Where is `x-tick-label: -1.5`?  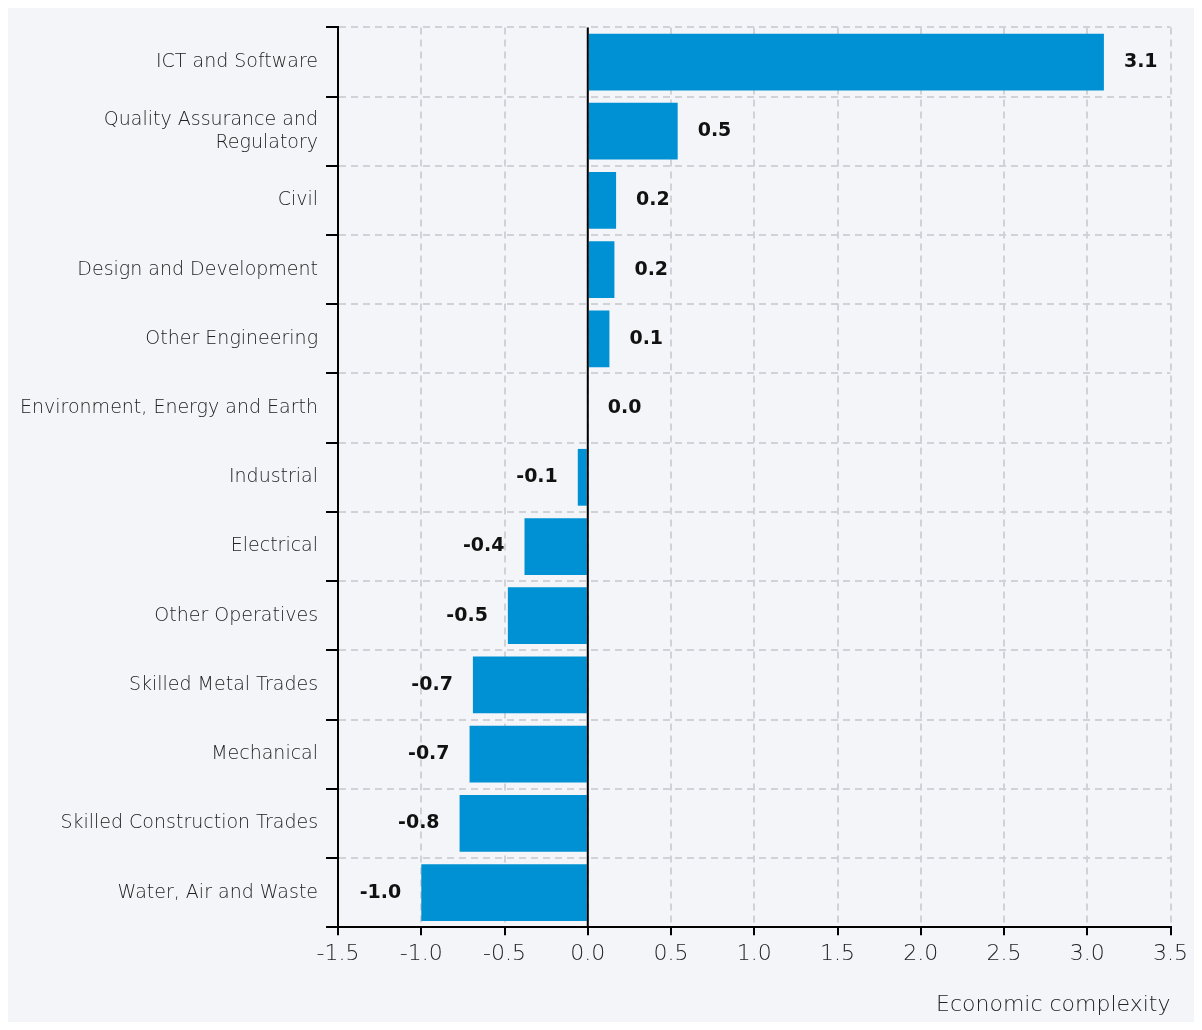 x-tick-label: -1.5 is located at coordinates (338, 953).